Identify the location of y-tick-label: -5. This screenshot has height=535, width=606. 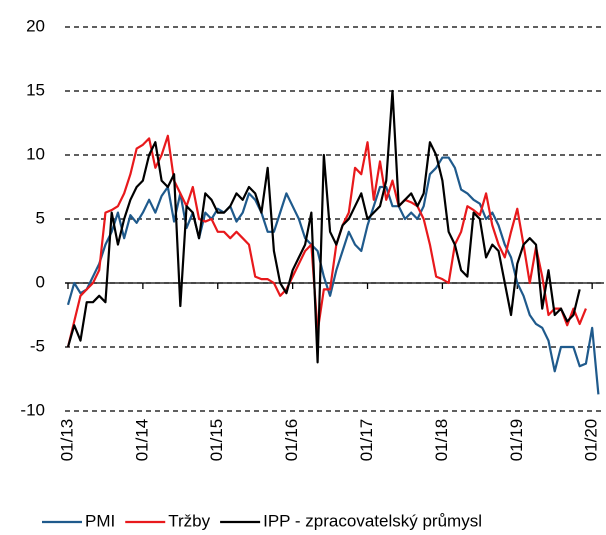
(37, 345).